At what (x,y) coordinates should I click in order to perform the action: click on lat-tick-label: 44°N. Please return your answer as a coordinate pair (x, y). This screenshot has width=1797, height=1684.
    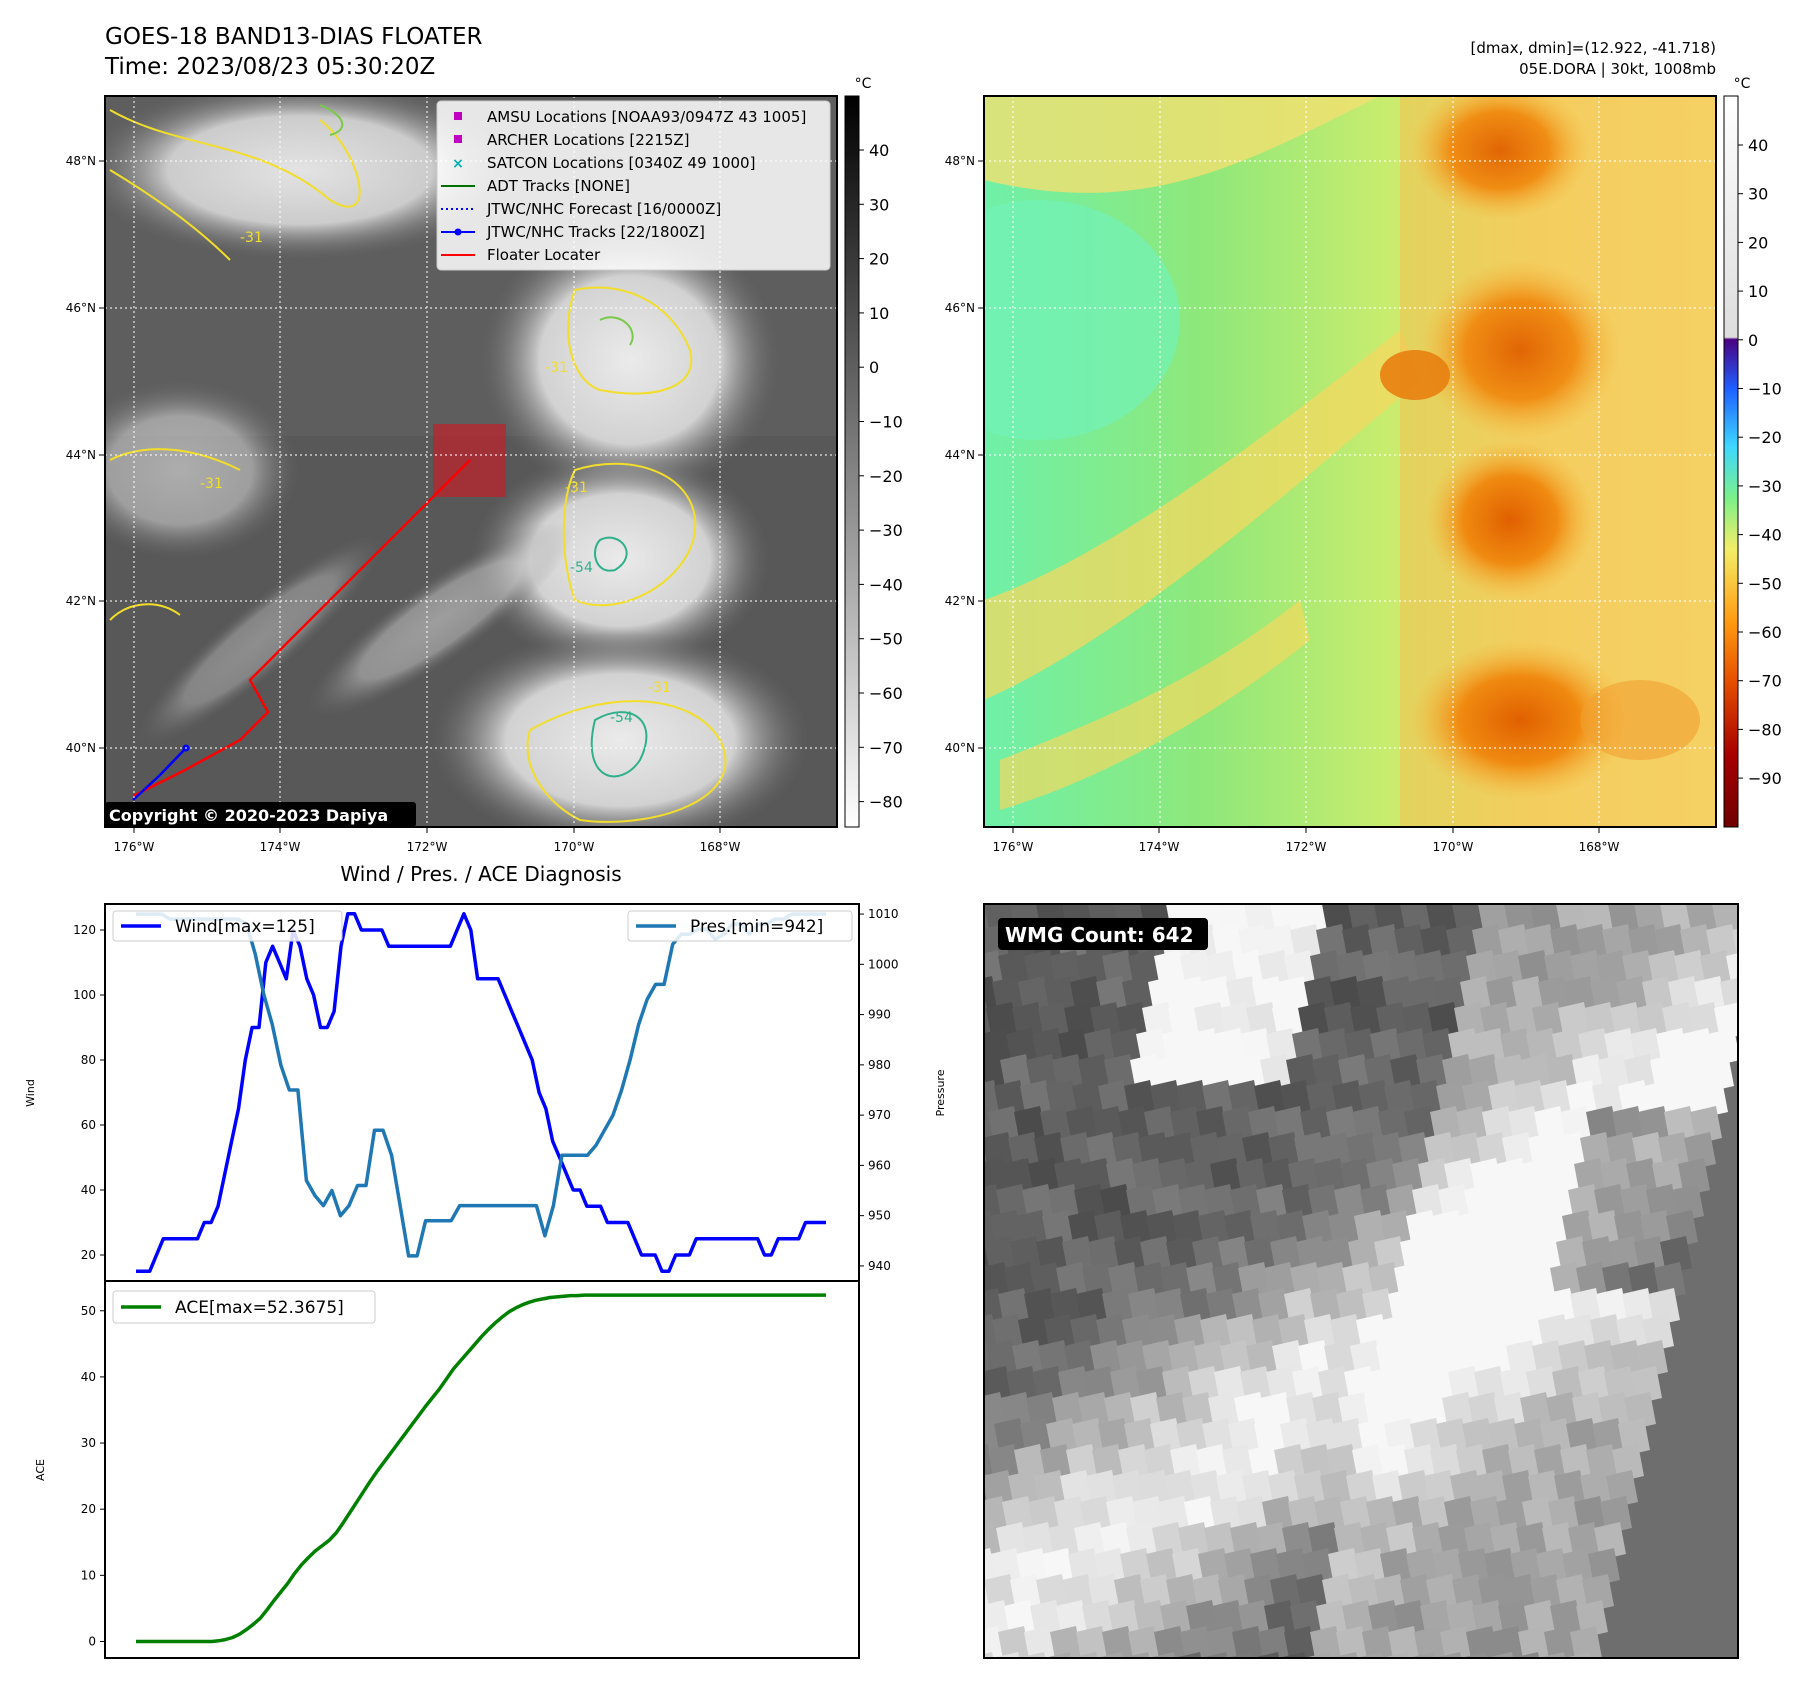
    Looking at the image, I should click on (960, 455).